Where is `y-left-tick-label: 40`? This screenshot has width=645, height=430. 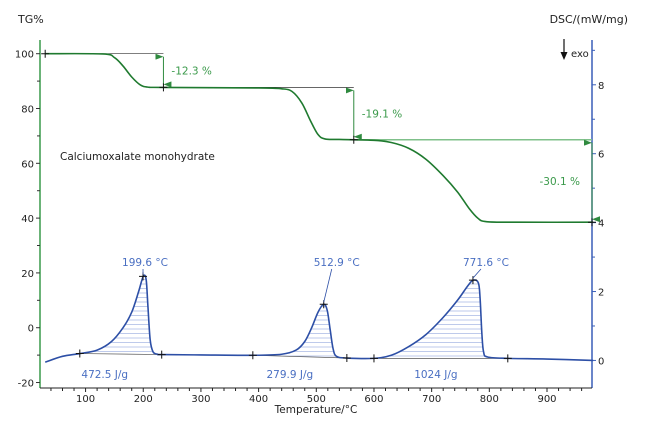 y-left-tick-label: 40 is located at coordinates (27, 219).